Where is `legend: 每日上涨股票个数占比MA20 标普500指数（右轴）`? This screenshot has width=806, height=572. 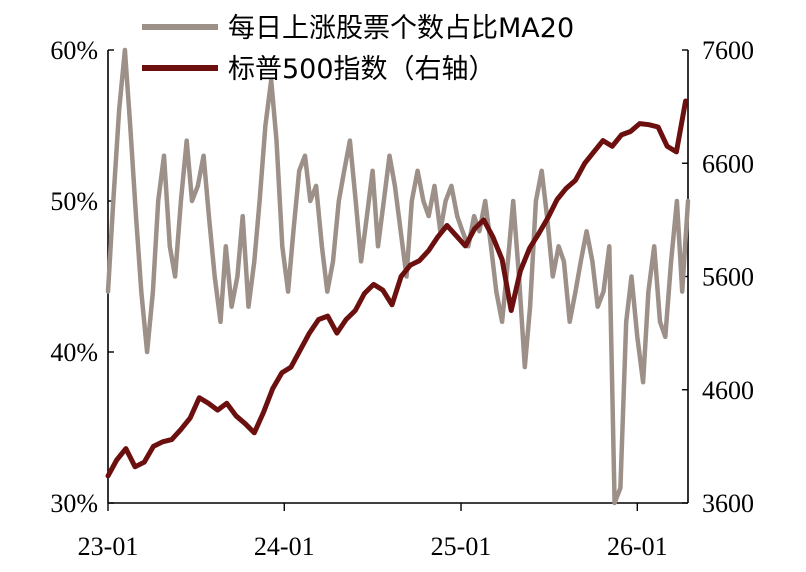 legend: 每日上涨股票个数占比MA20 标普500指数（右轴） is located at coordinates (358, 49).